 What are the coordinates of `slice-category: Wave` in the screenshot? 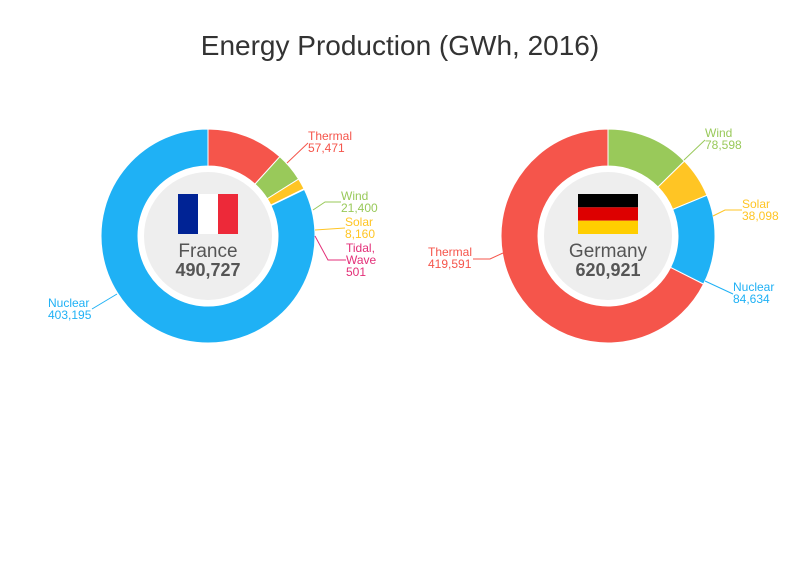 It's located at (361, 260).